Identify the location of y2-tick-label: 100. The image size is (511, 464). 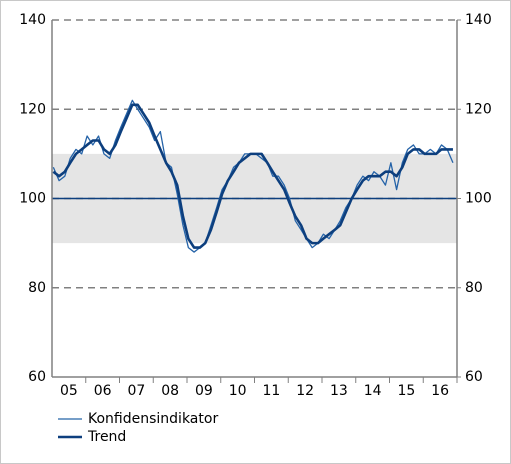
(478, 199).